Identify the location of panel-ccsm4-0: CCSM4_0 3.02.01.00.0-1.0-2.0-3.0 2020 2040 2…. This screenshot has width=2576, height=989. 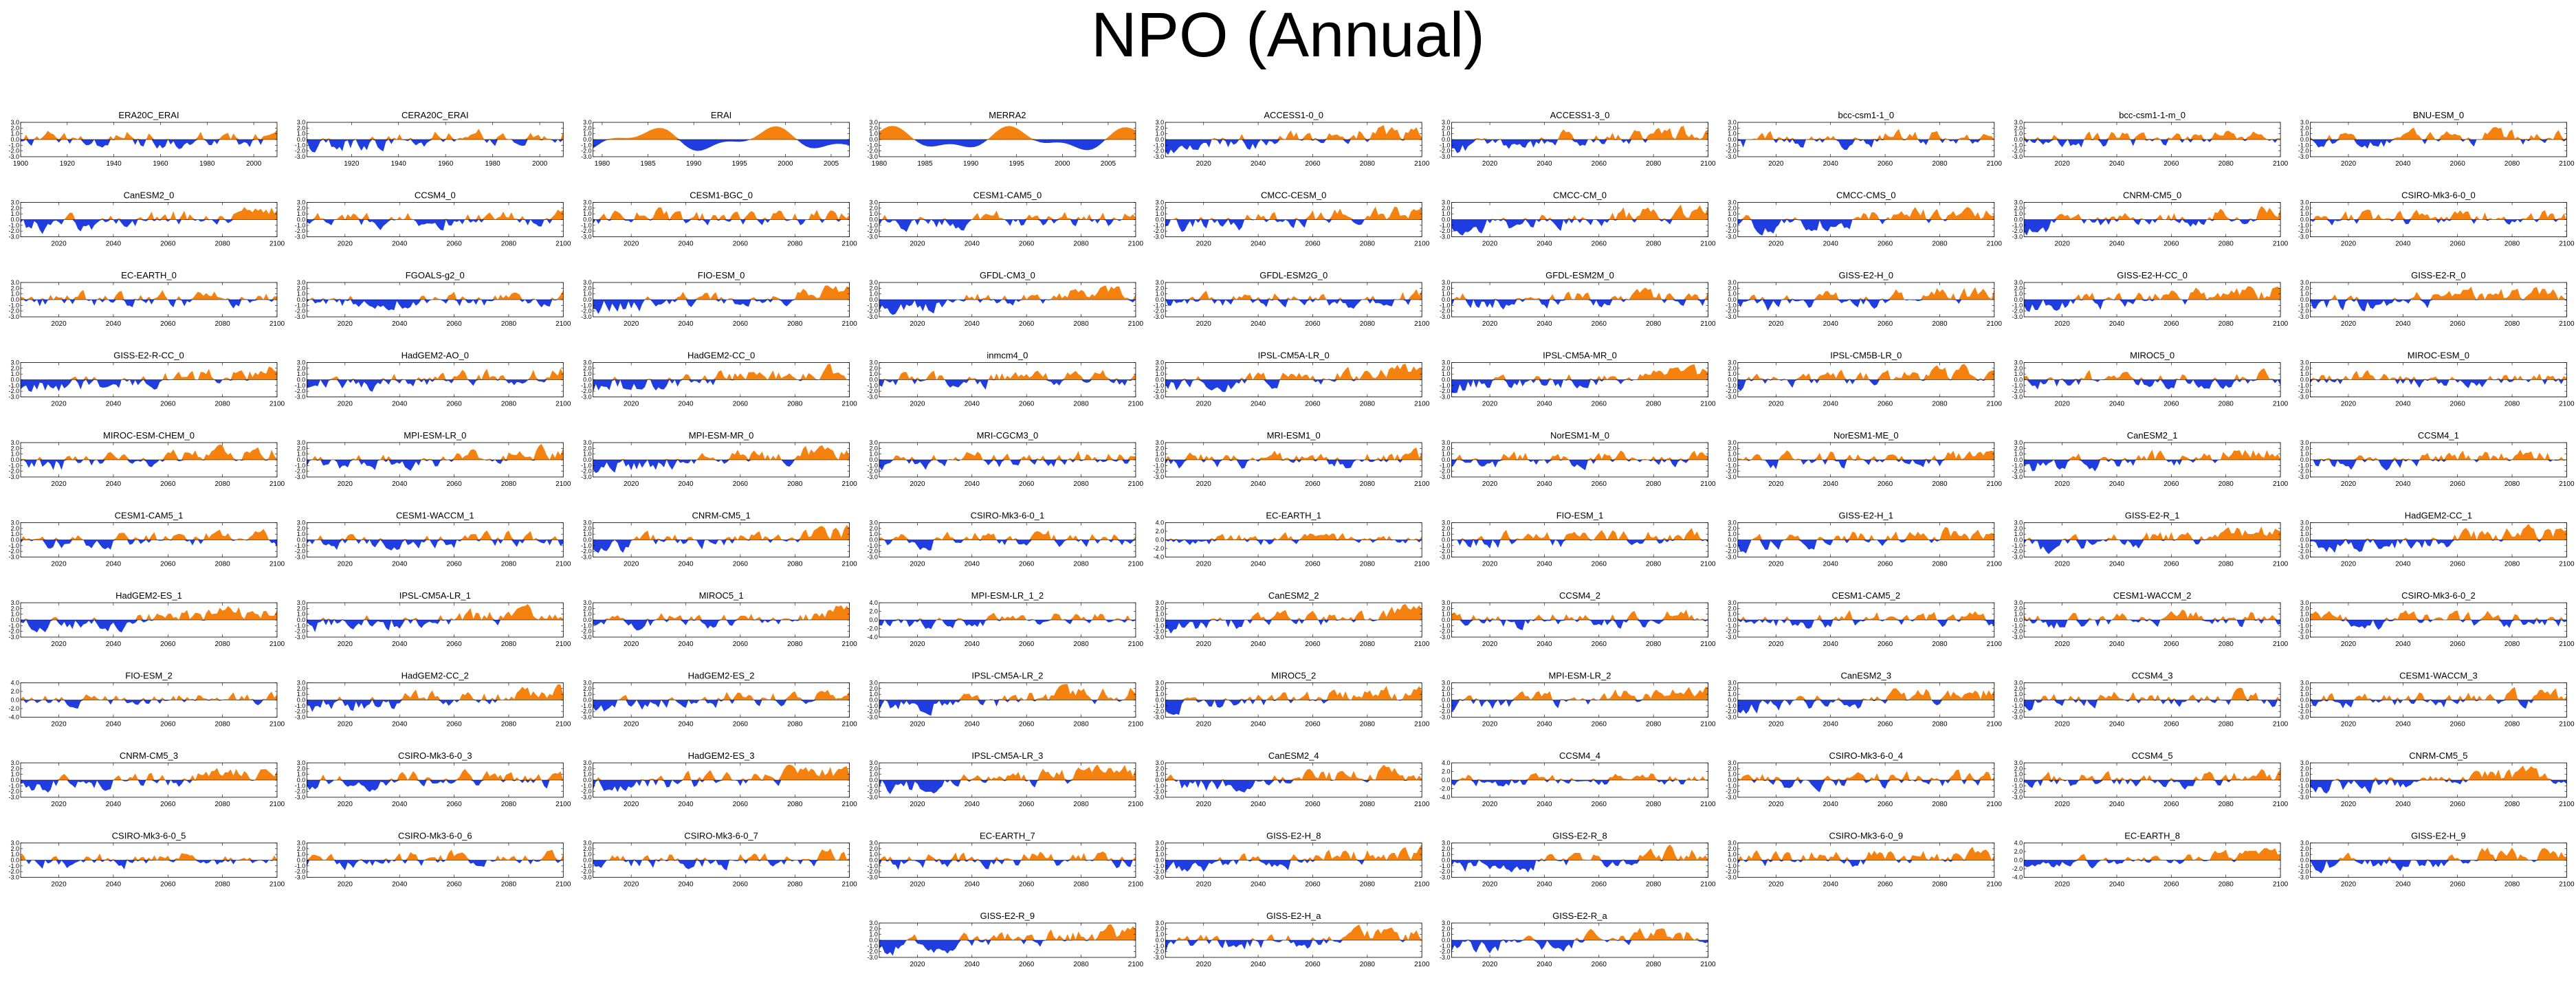
(433, 219).